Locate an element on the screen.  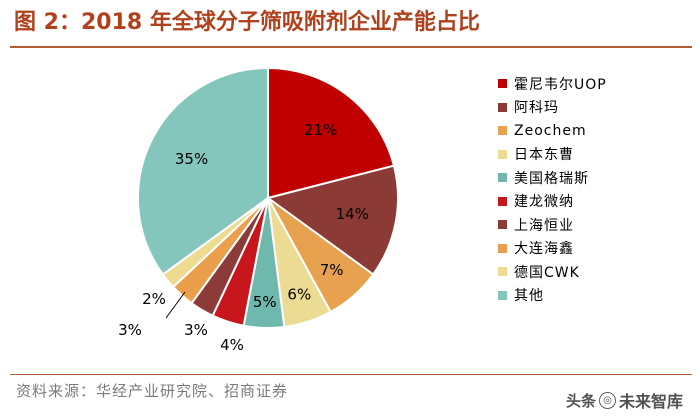
legend-label: 阿科玛 is located at coordinates (536, 108).